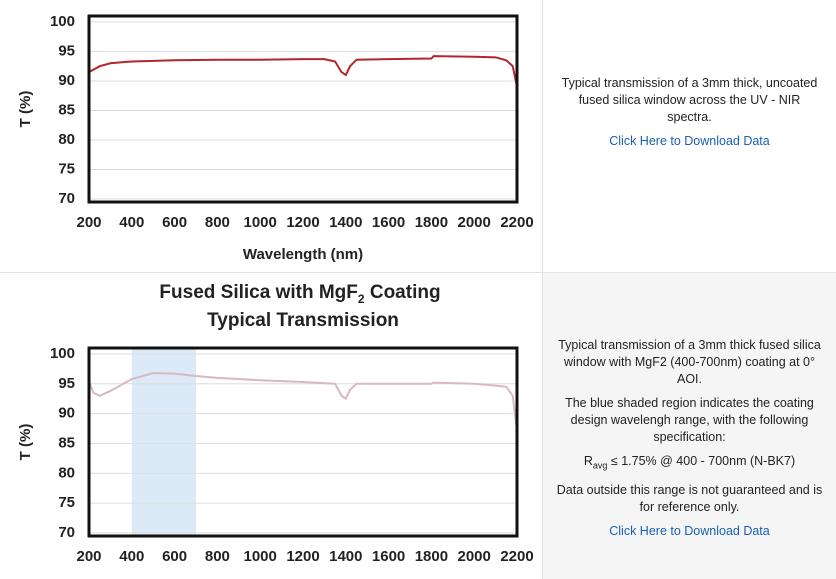 This screenshot has height=579, width=836. I want to click on spec: Ravg ≤ 1.75% @ 400 - 700nm (N-BK7), so click(689, 464).